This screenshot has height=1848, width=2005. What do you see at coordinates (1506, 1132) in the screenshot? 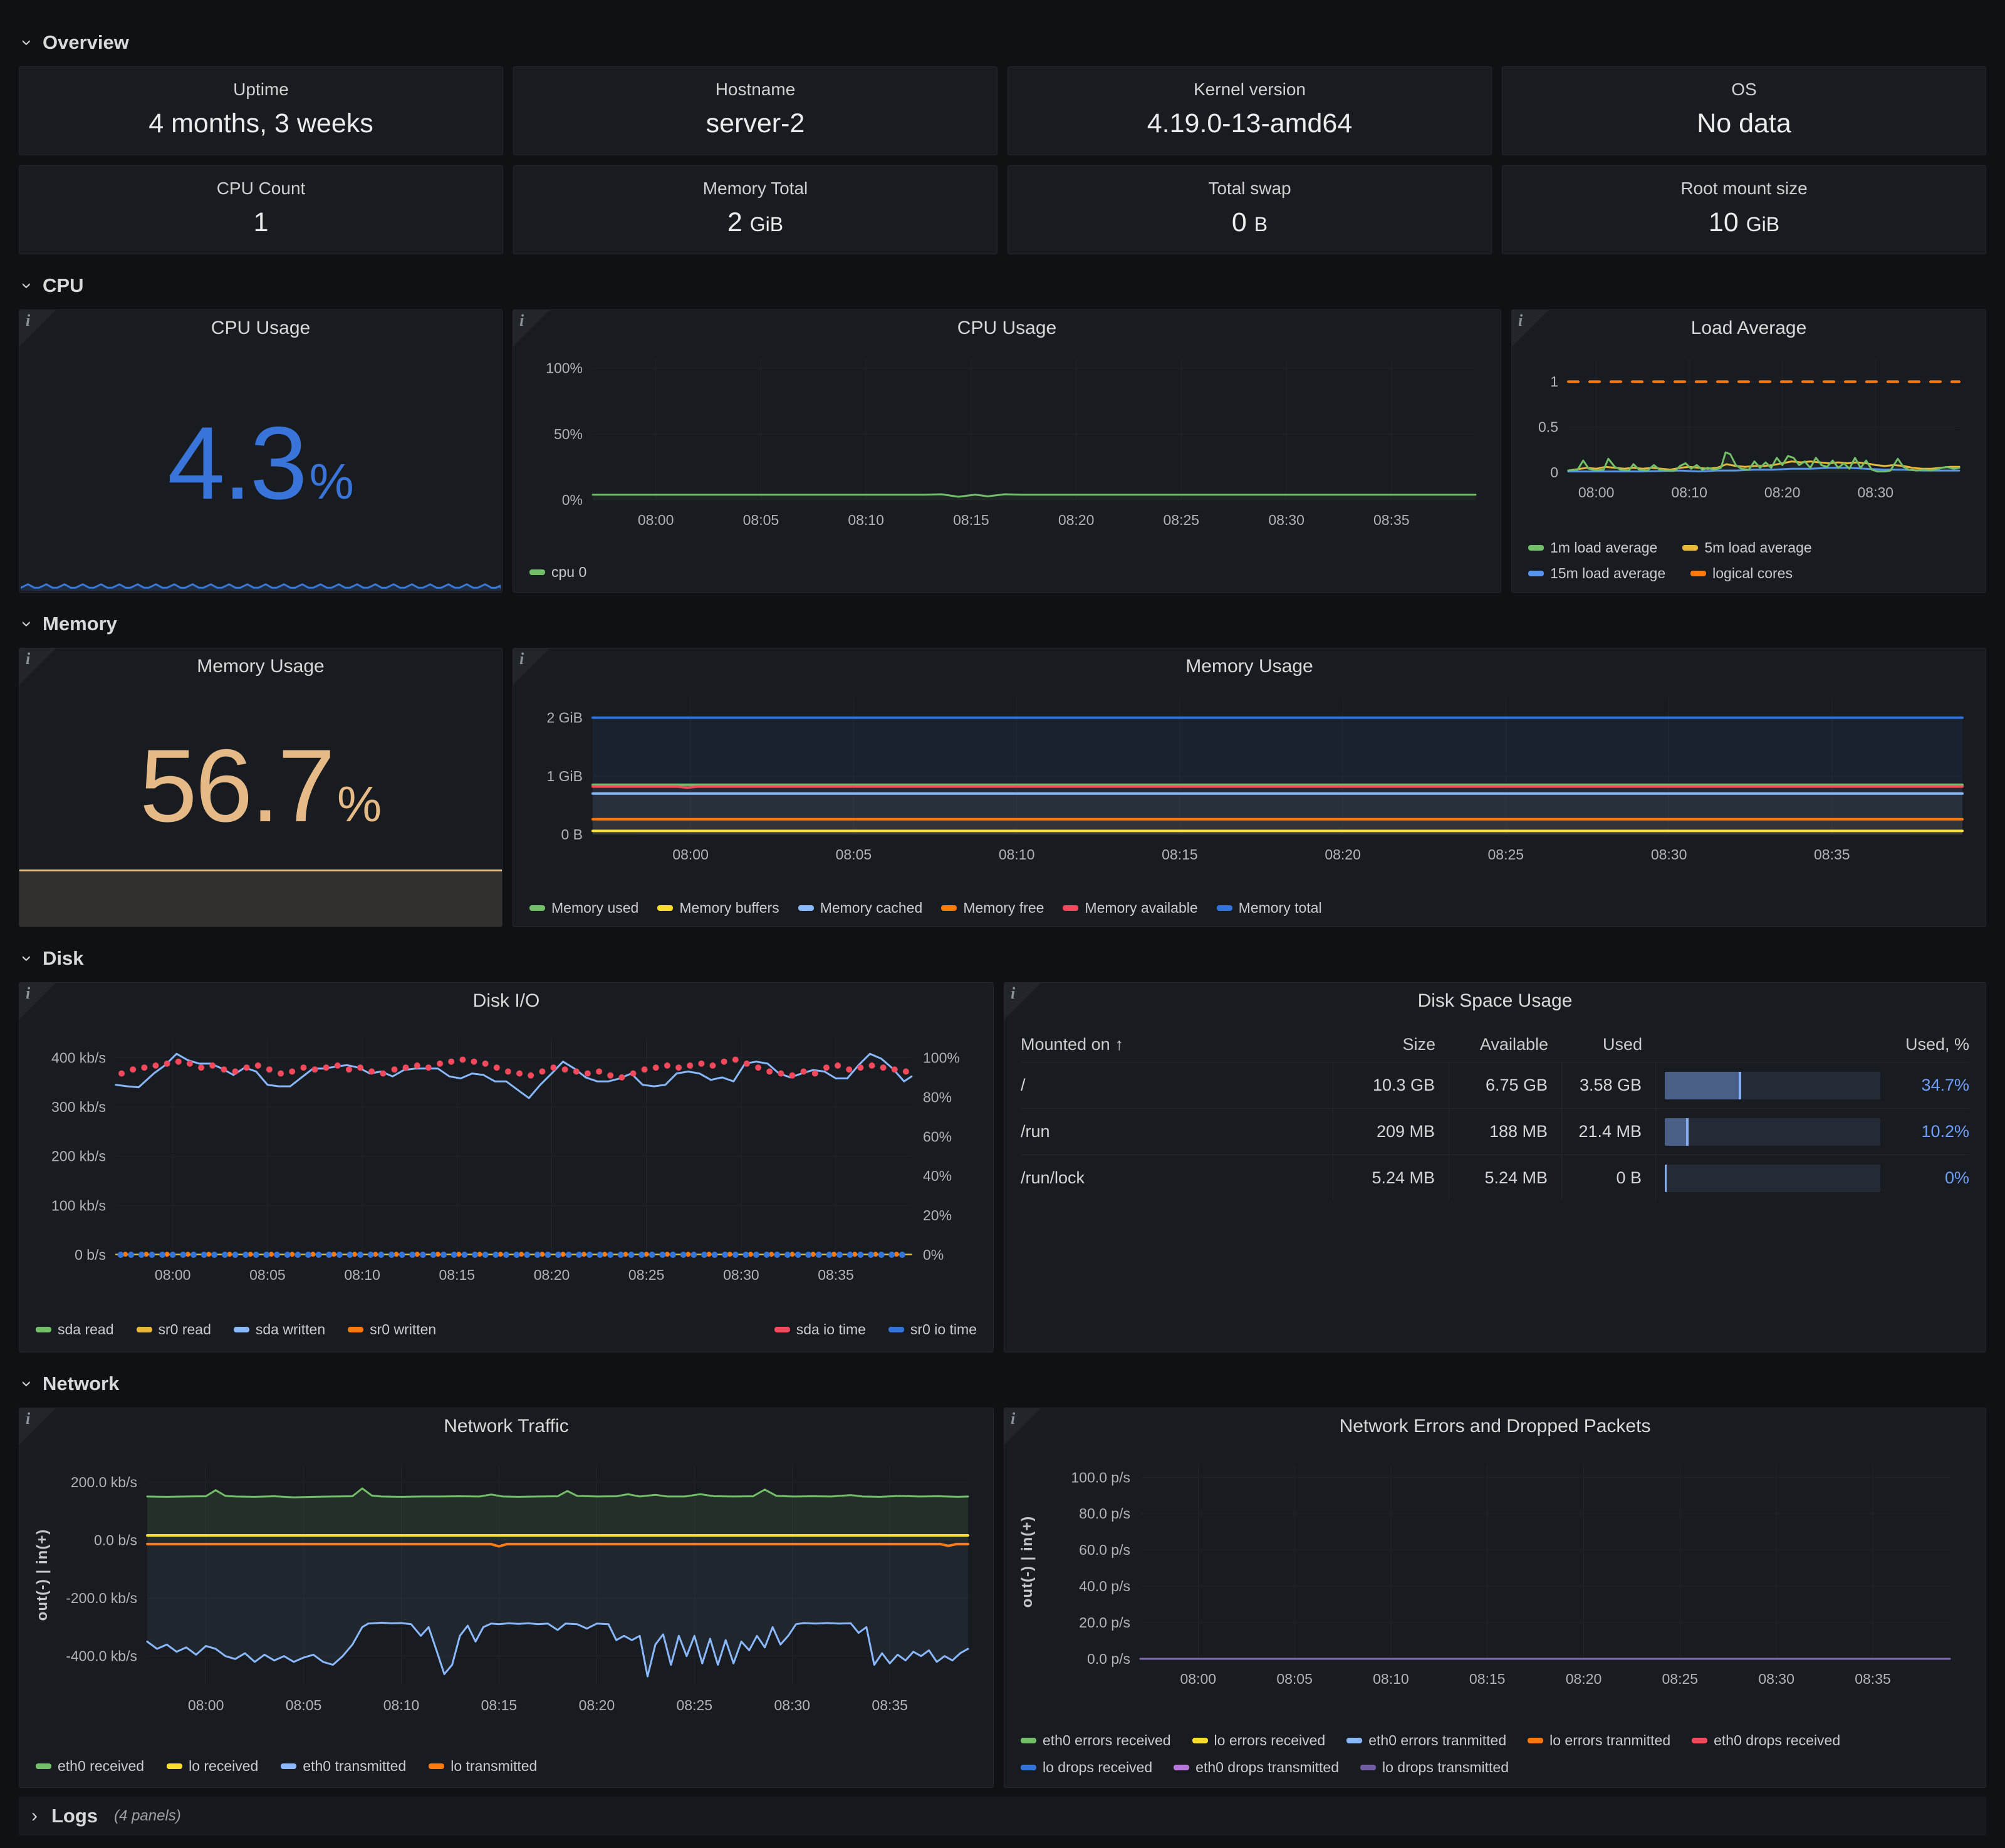
I see `cell-available: 188 MB` at bounding box center [1506, 1132].